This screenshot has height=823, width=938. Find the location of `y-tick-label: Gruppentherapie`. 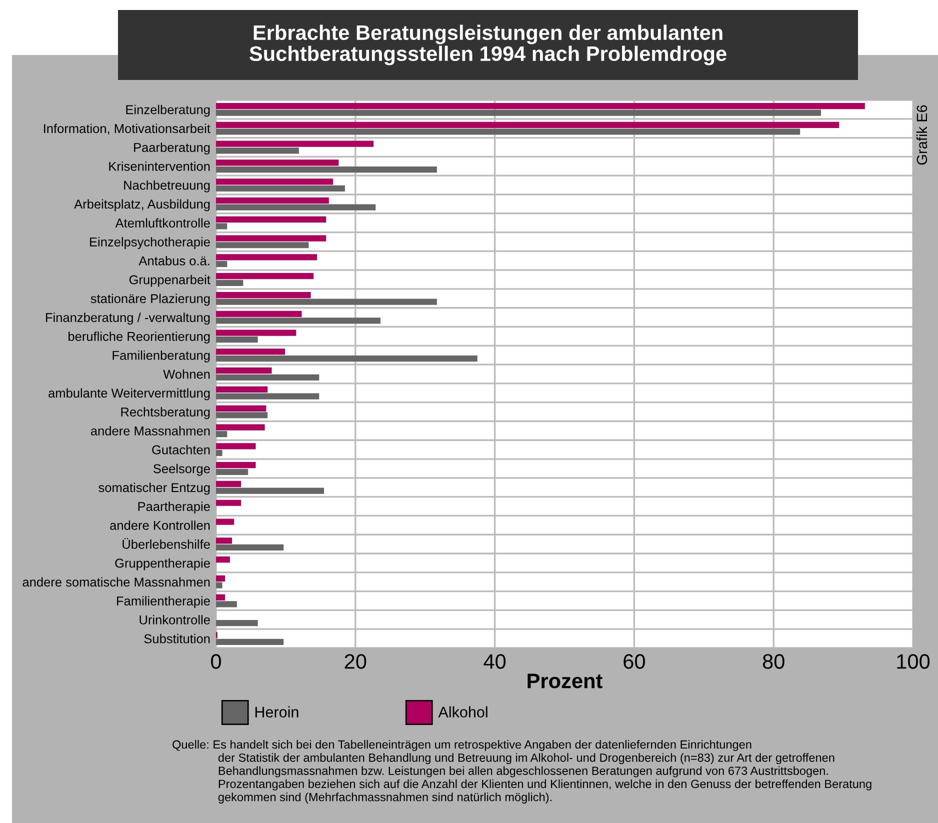

y-tick-label: Gruppentherapie is located at coordinates (162, 564).